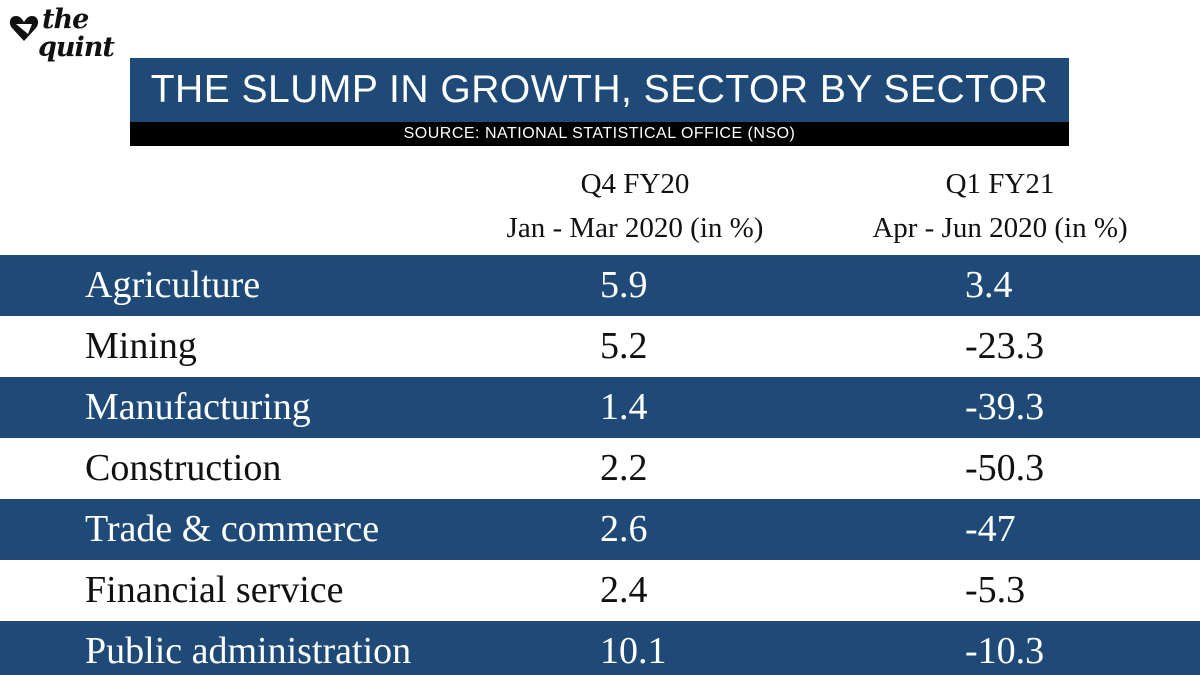 The width and height of the screenshot is (1200, 675). What do you see at coordinates (633, 651) in the screenshot?
I see `q4-value: 10.1` at bounding box center [633, 651].